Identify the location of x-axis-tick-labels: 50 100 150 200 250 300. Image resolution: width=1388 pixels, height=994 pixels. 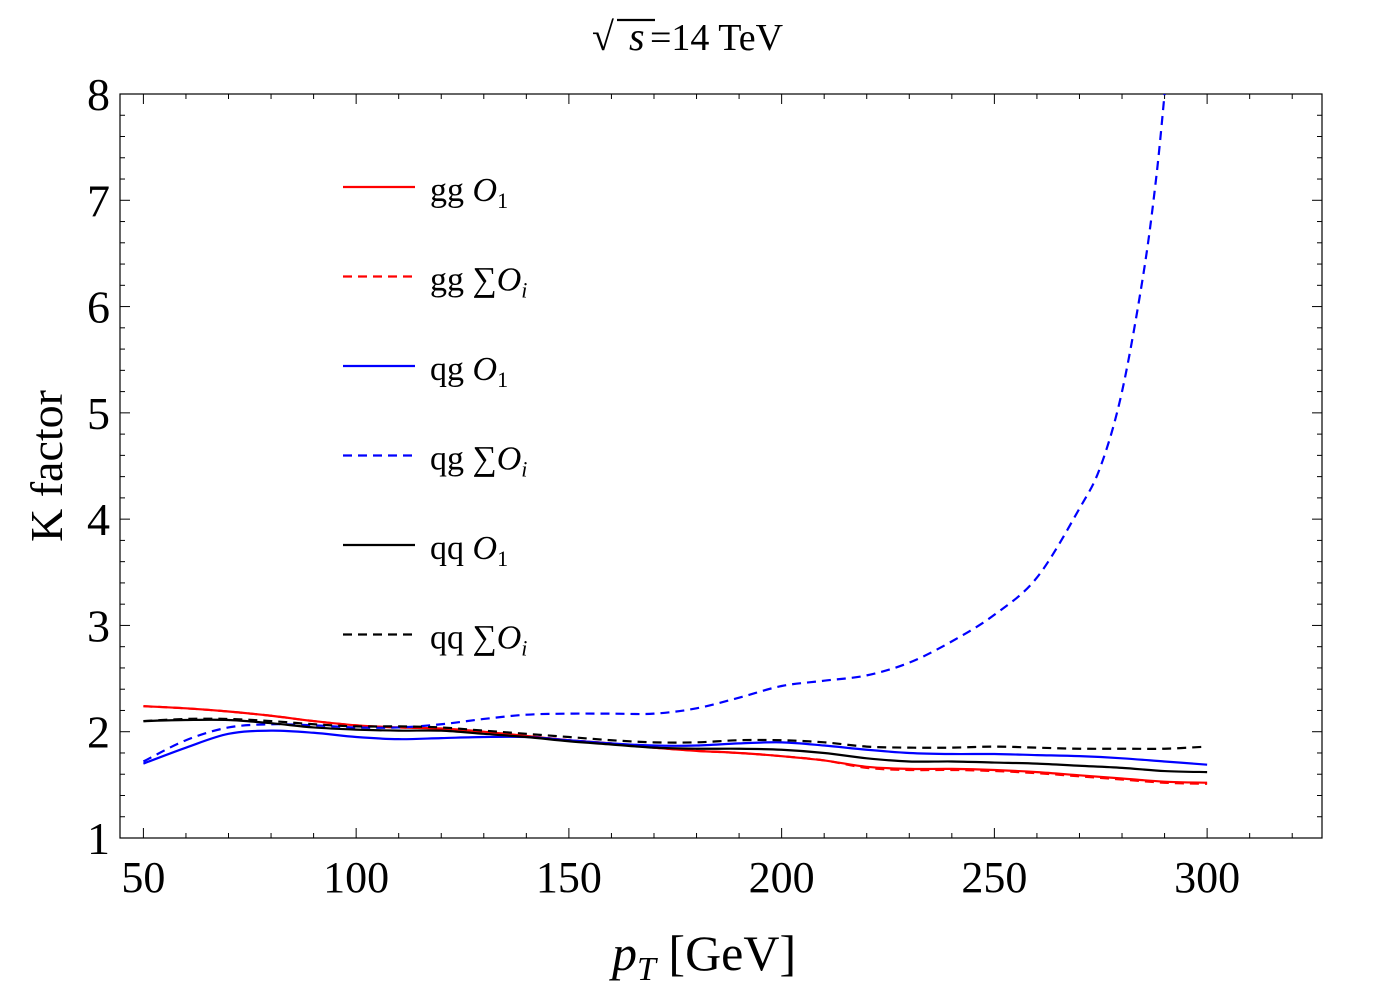
(680, 877).